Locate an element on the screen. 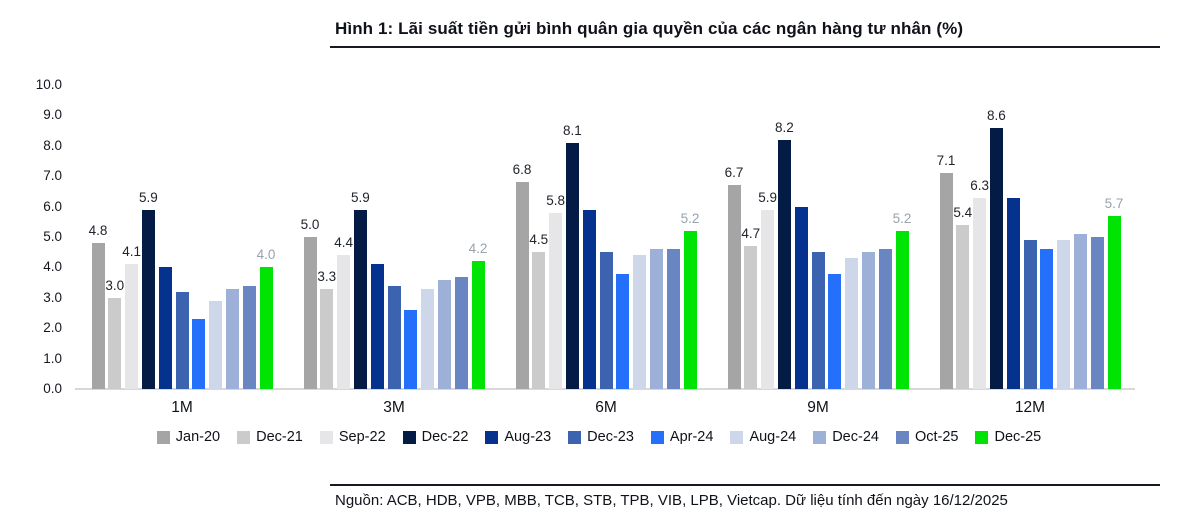 The height and width of the screenshot is (523, 1198). bar-value-label: 4.8 is located at coordinates (98, 231).